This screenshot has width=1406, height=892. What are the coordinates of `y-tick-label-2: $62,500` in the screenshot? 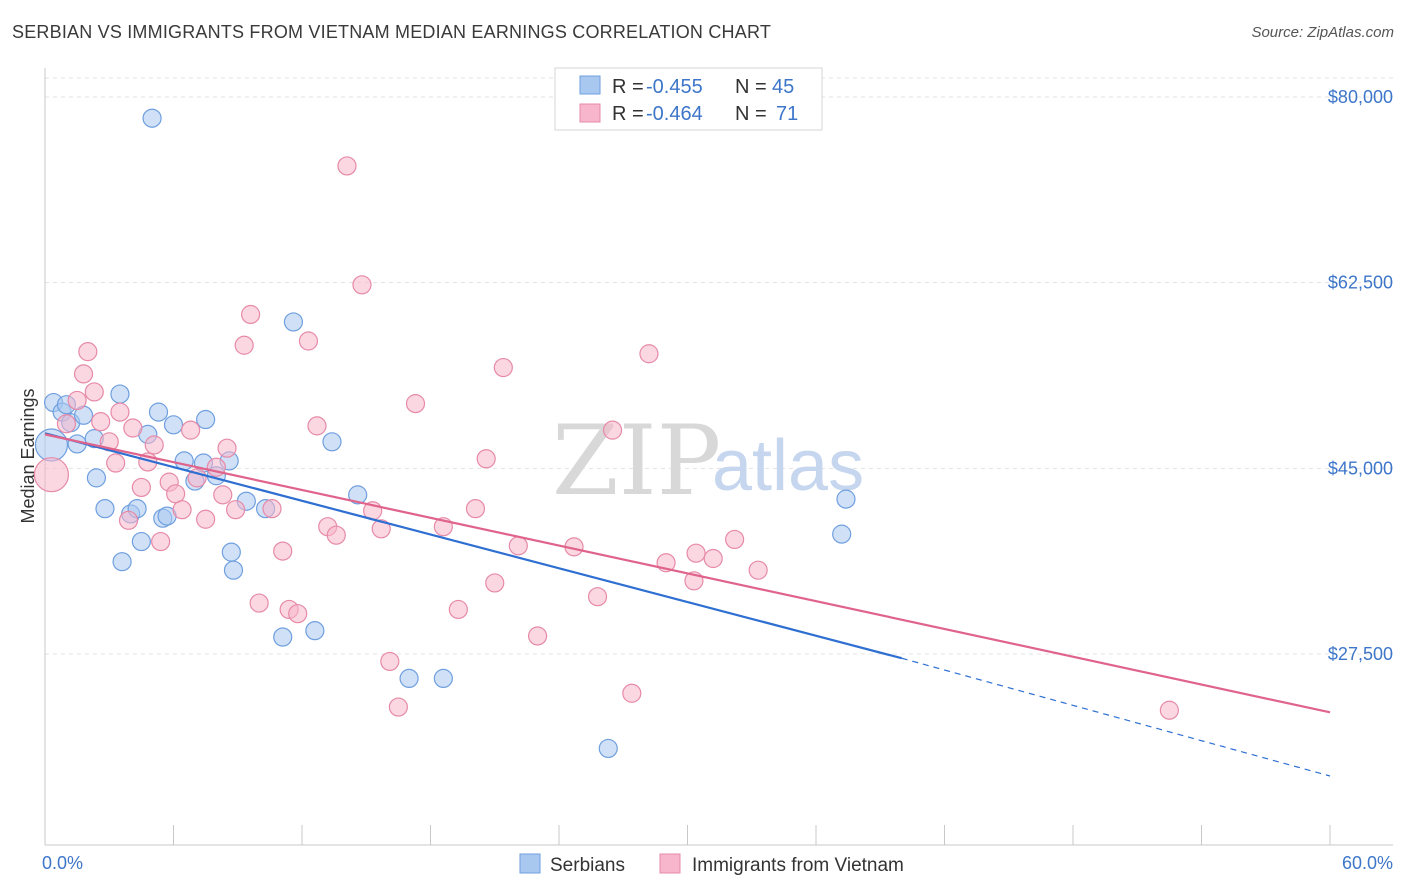 It's located at (1360, 283).